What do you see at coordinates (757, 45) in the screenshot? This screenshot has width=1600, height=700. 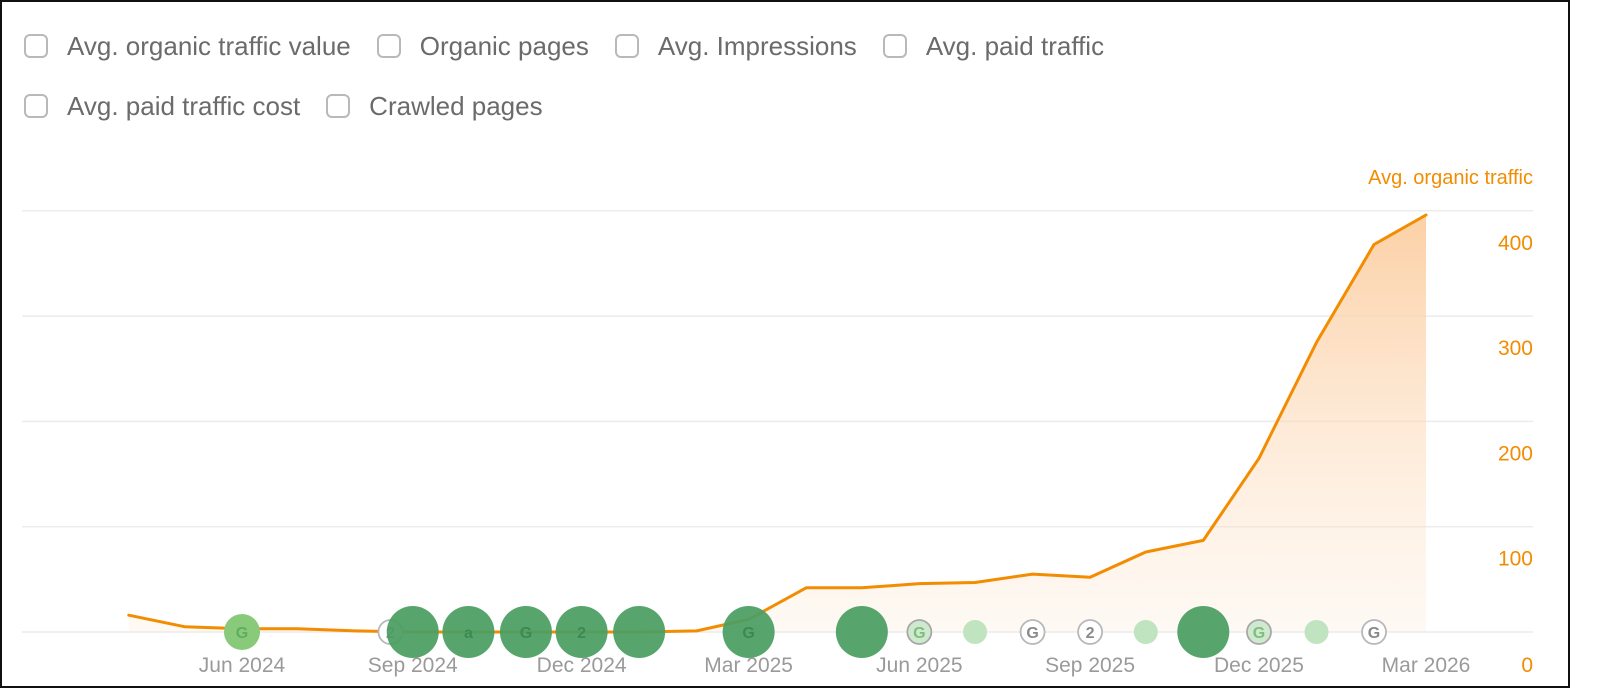 I see `toggle-label: Avg. Impressions` at bounding box center [757, 45].